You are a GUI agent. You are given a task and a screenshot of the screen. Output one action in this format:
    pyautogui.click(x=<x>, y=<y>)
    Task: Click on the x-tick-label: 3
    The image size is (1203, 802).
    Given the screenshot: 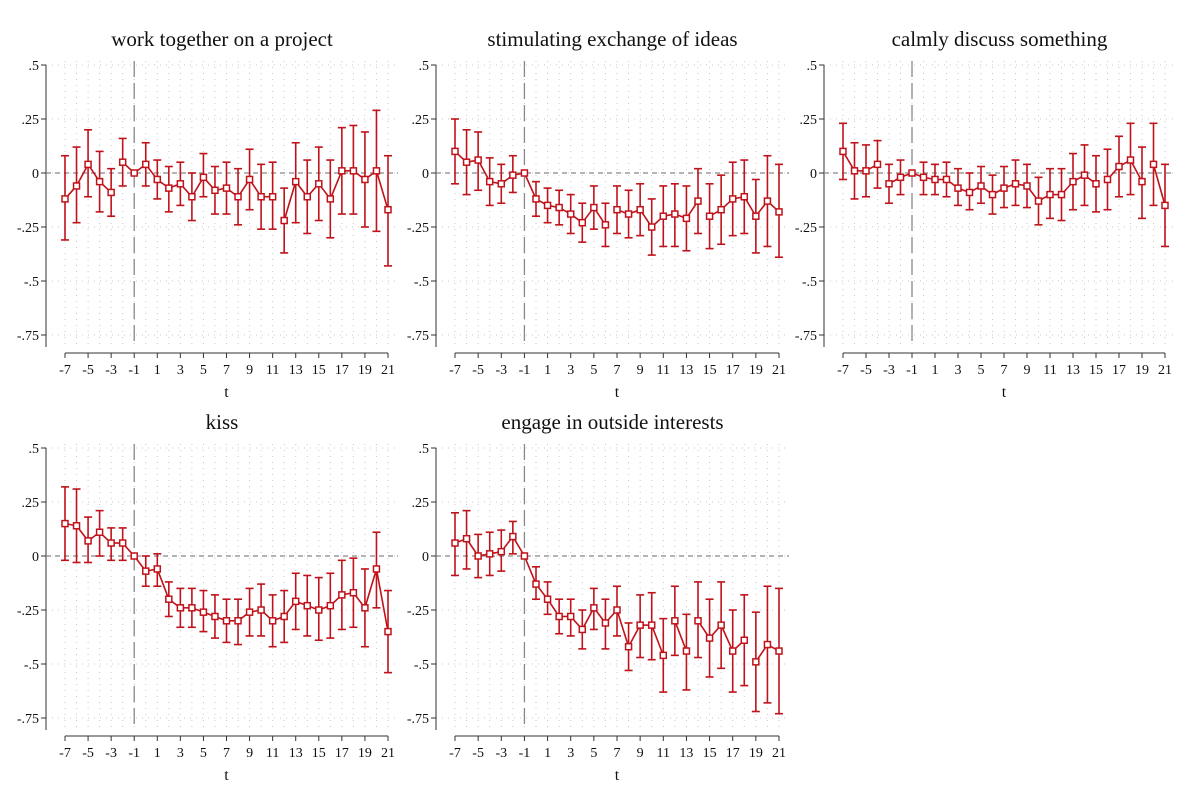 What is the action you would take?
    pyautogui.click(x=570, y=370)
    